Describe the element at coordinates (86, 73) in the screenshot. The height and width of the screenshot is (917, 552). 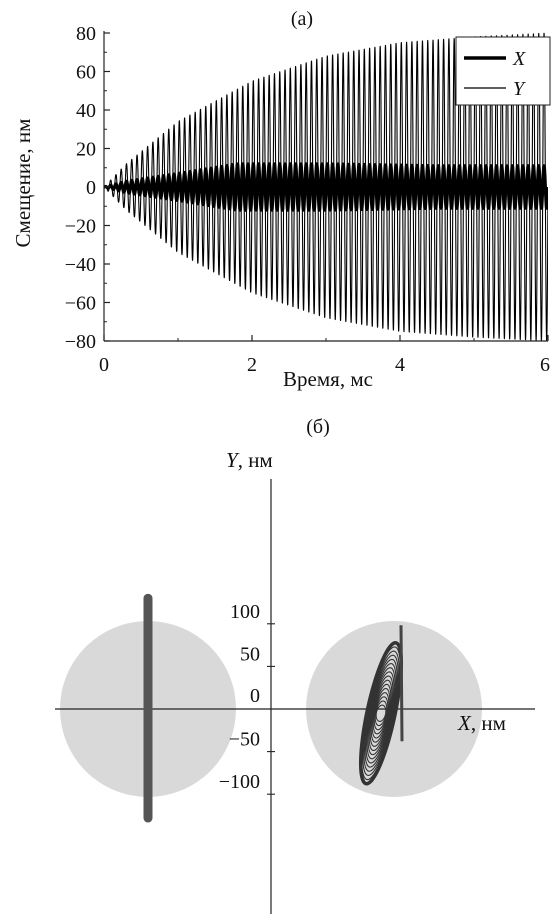
I see `y-tick-label: 60` at that location.